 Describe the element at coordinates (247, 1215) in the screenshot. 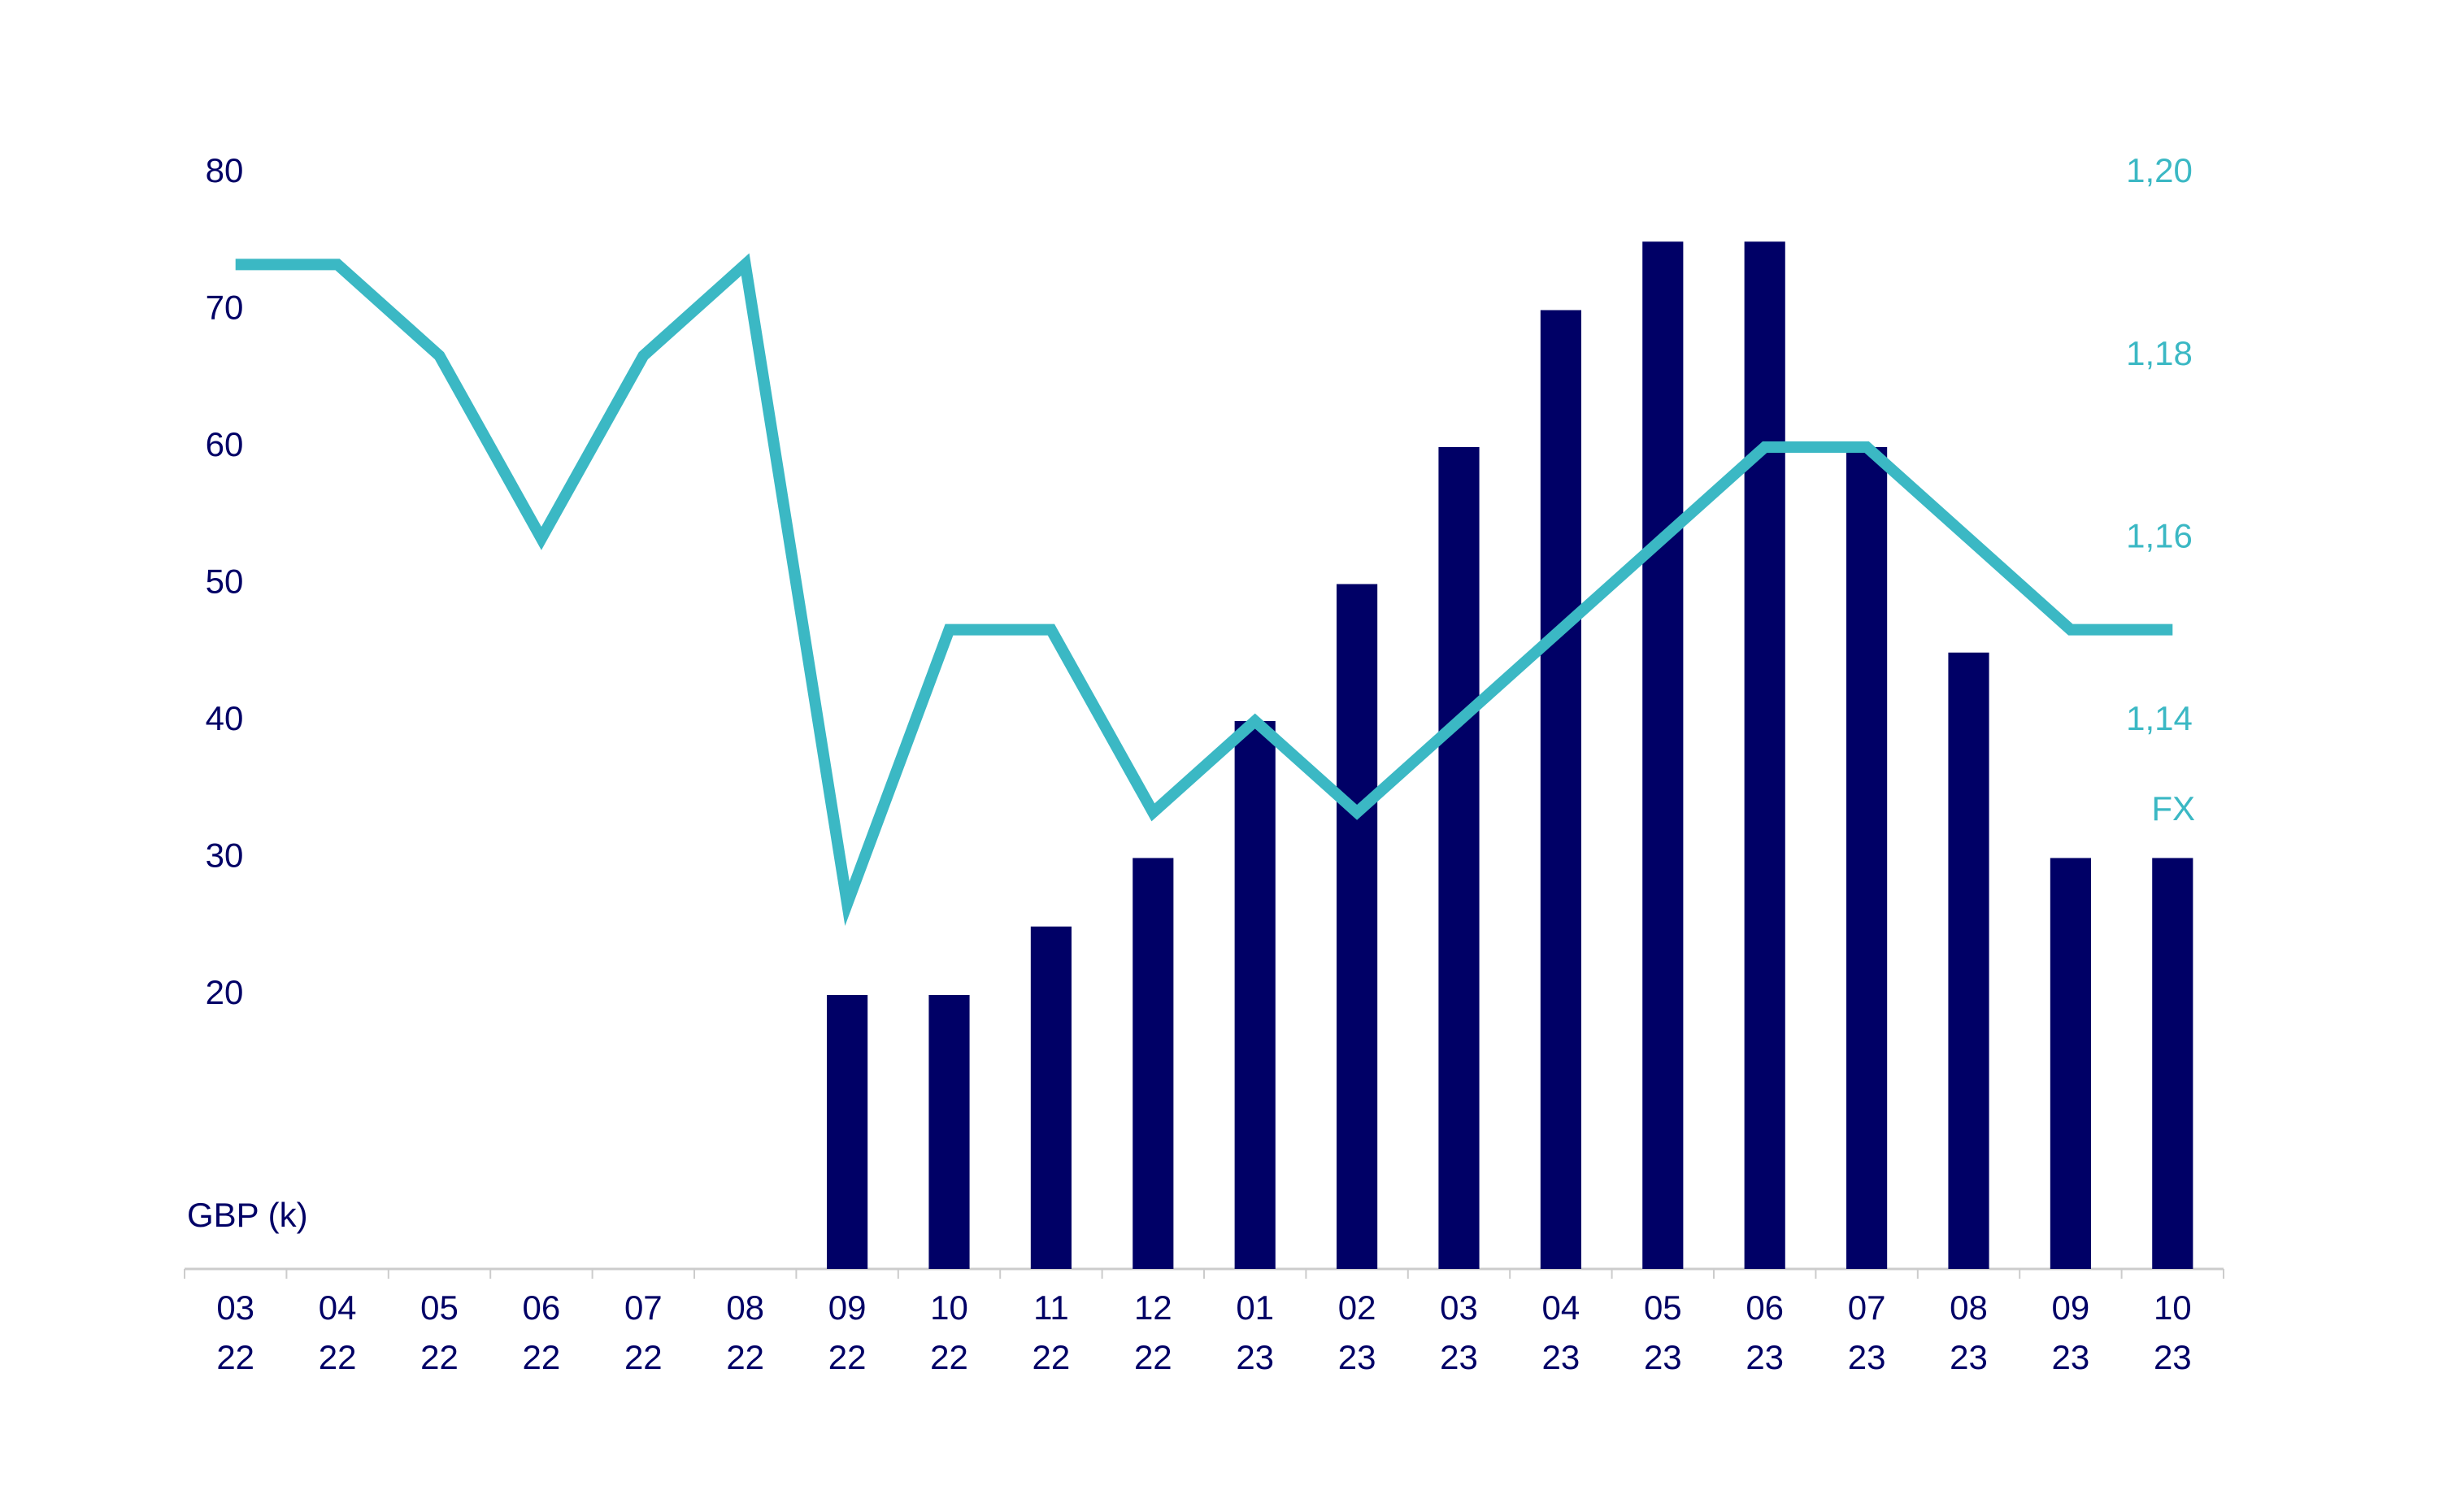

I see `y-axis-label: GBP (k)` at that location.